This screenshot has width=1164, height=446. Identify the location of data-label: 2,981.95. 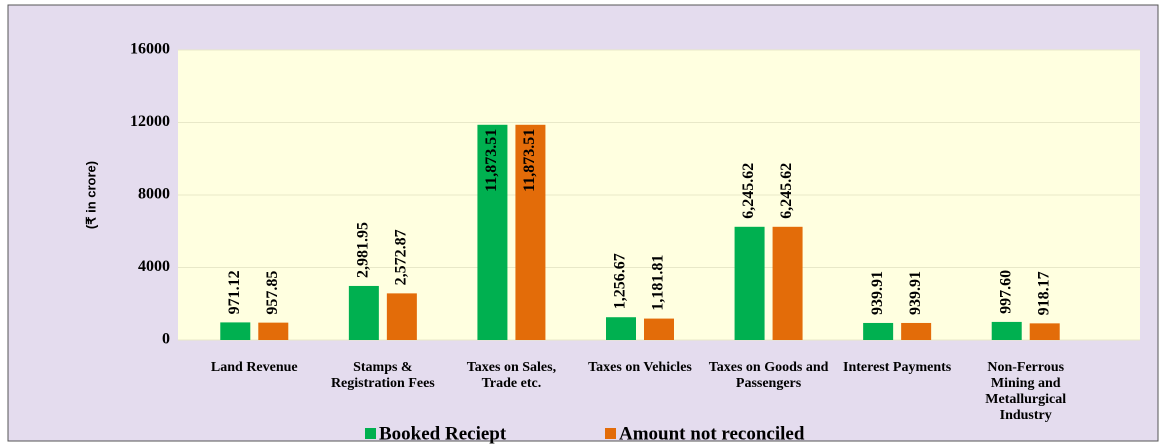
(363, 250).